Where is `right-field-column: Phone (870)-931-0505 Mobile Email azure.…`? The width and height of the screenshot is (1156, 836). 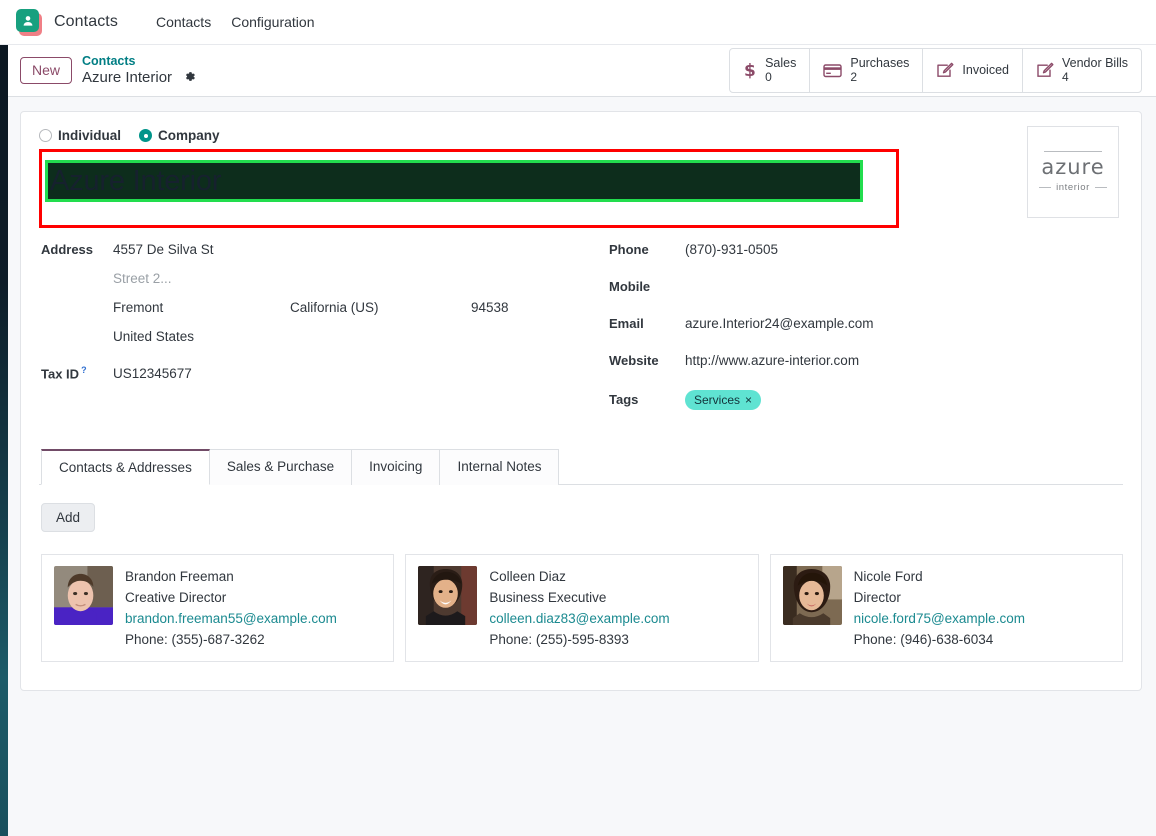 right-field-column: Phone (870)-931-0505 Mobile Email azure.… is located at coordinates (861, 334).